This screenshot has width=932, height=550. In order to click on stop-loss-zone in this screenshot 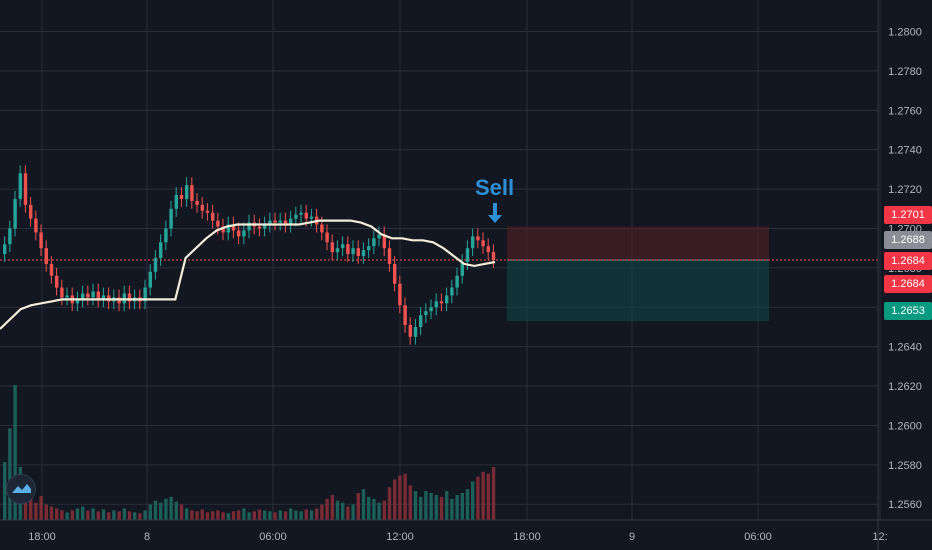, I will do `click(638, 243)`.